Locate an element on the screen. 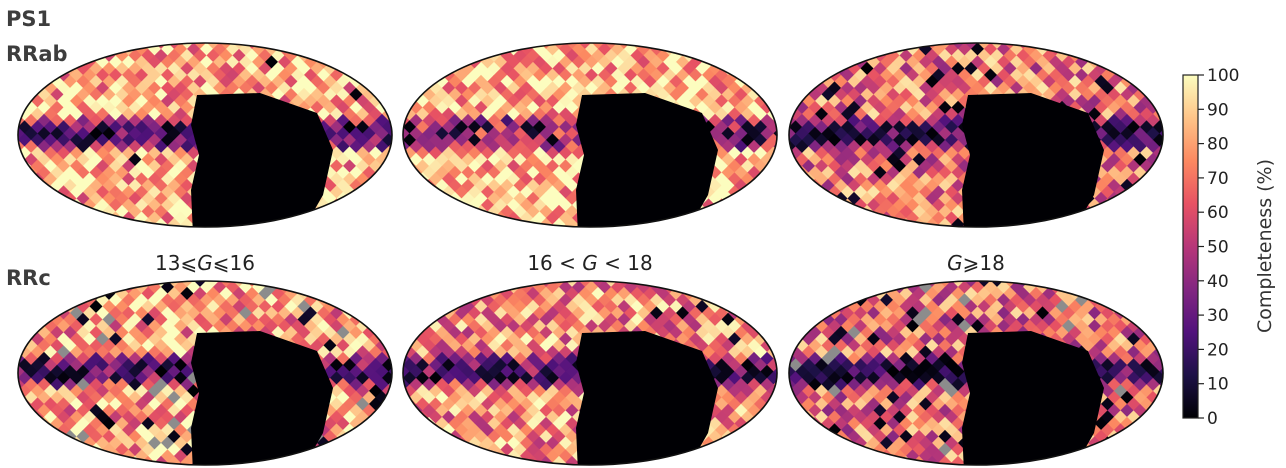  row-label-rrab: RRab is located at coordinates (37, 54).